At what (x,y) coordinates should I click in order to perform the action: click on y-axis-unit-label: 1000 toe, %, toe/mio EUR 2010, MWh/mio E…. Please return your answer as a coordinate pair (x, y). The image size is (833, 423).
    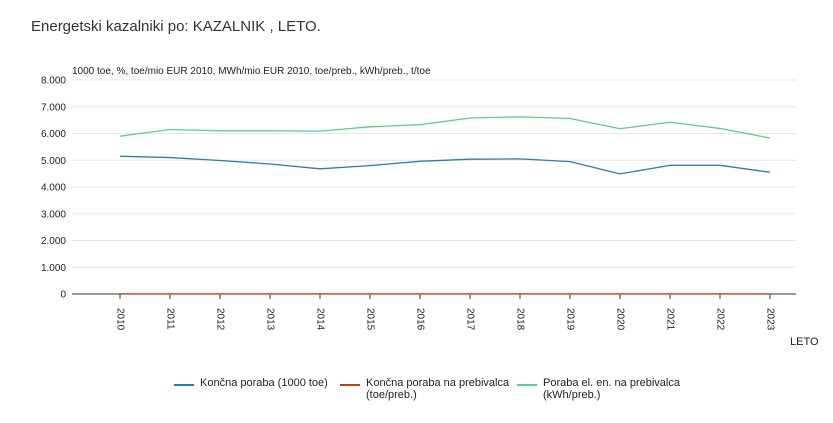
    Looking at the image, I should click on (251, 71).